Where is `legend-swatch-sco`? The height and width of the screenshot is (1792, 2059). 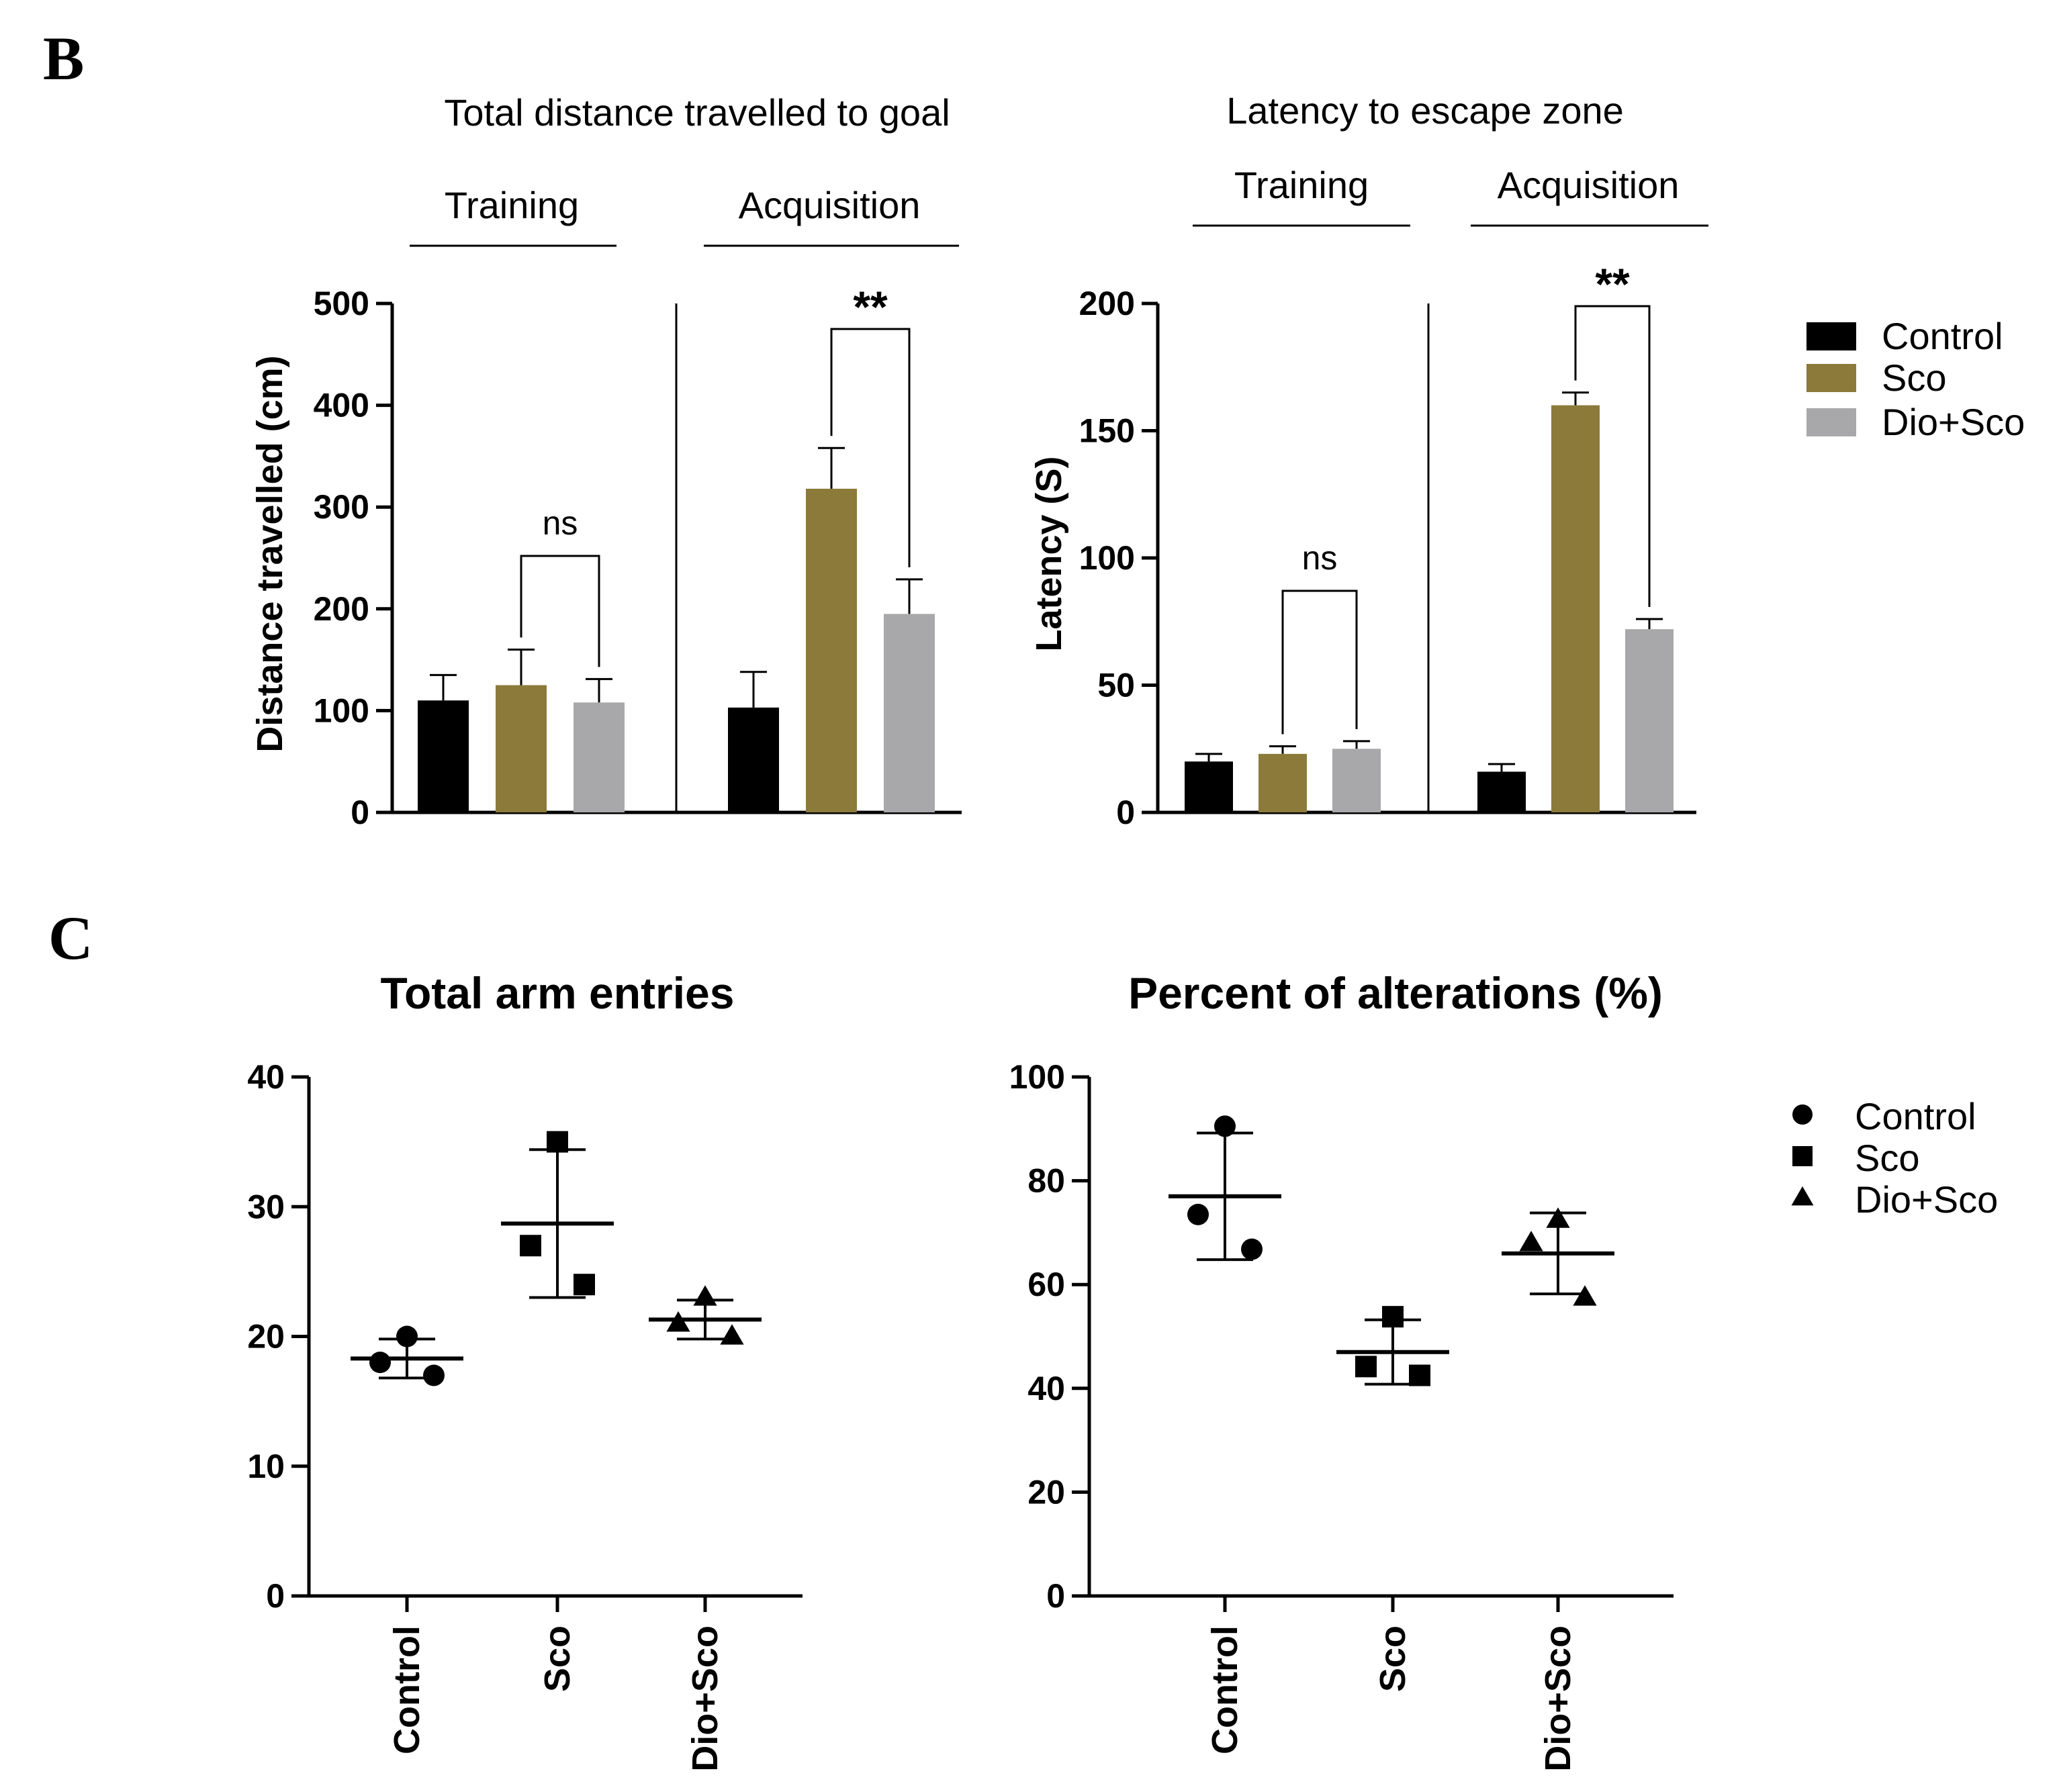
legend-swatch-sco is located at coordinates (1831, 378).